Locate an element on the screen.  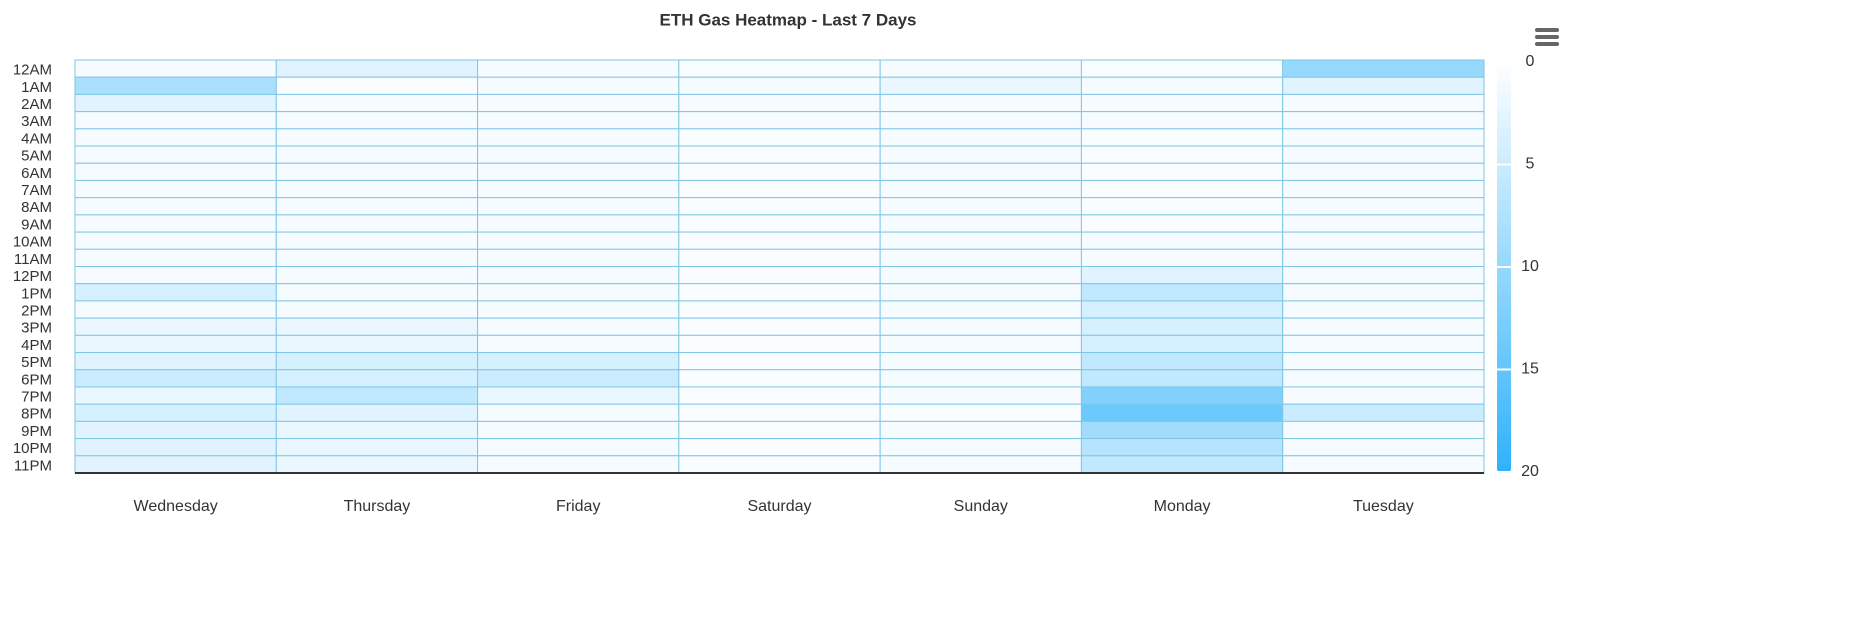
menu-button is located at coordinates (1547, 37).